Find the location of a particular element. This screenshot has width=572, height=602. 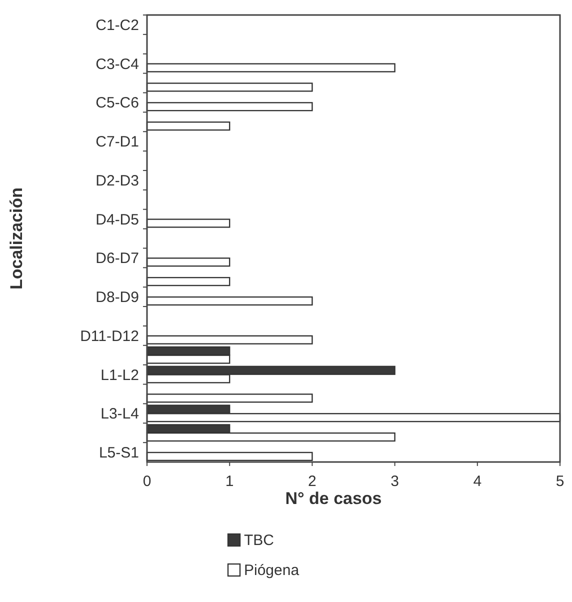

y-tick-label: D8-D9 is located at coordinates (117, 297).